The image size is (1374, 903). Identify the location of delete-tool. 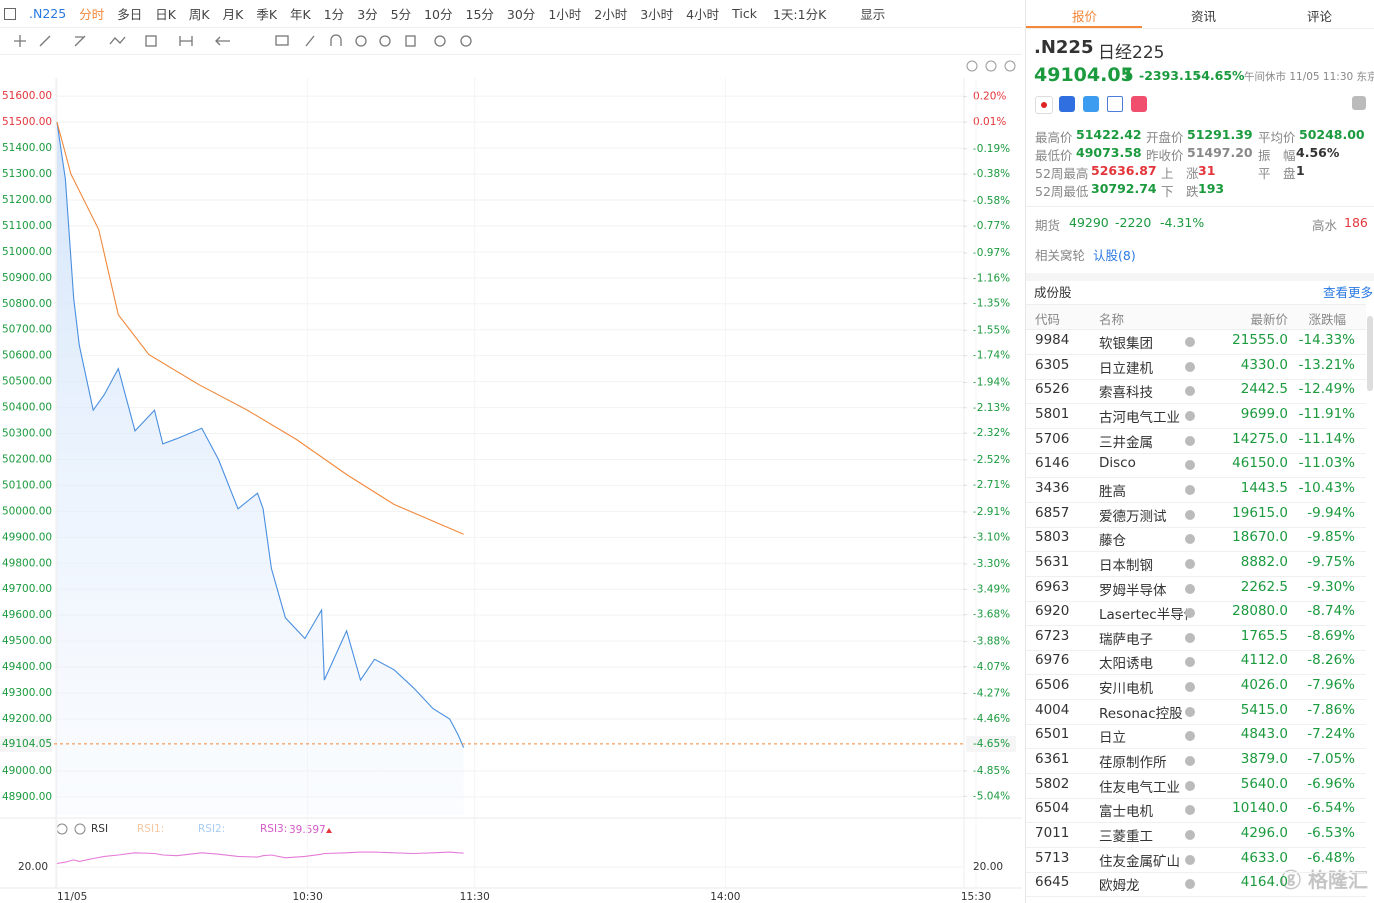
(410, 41).